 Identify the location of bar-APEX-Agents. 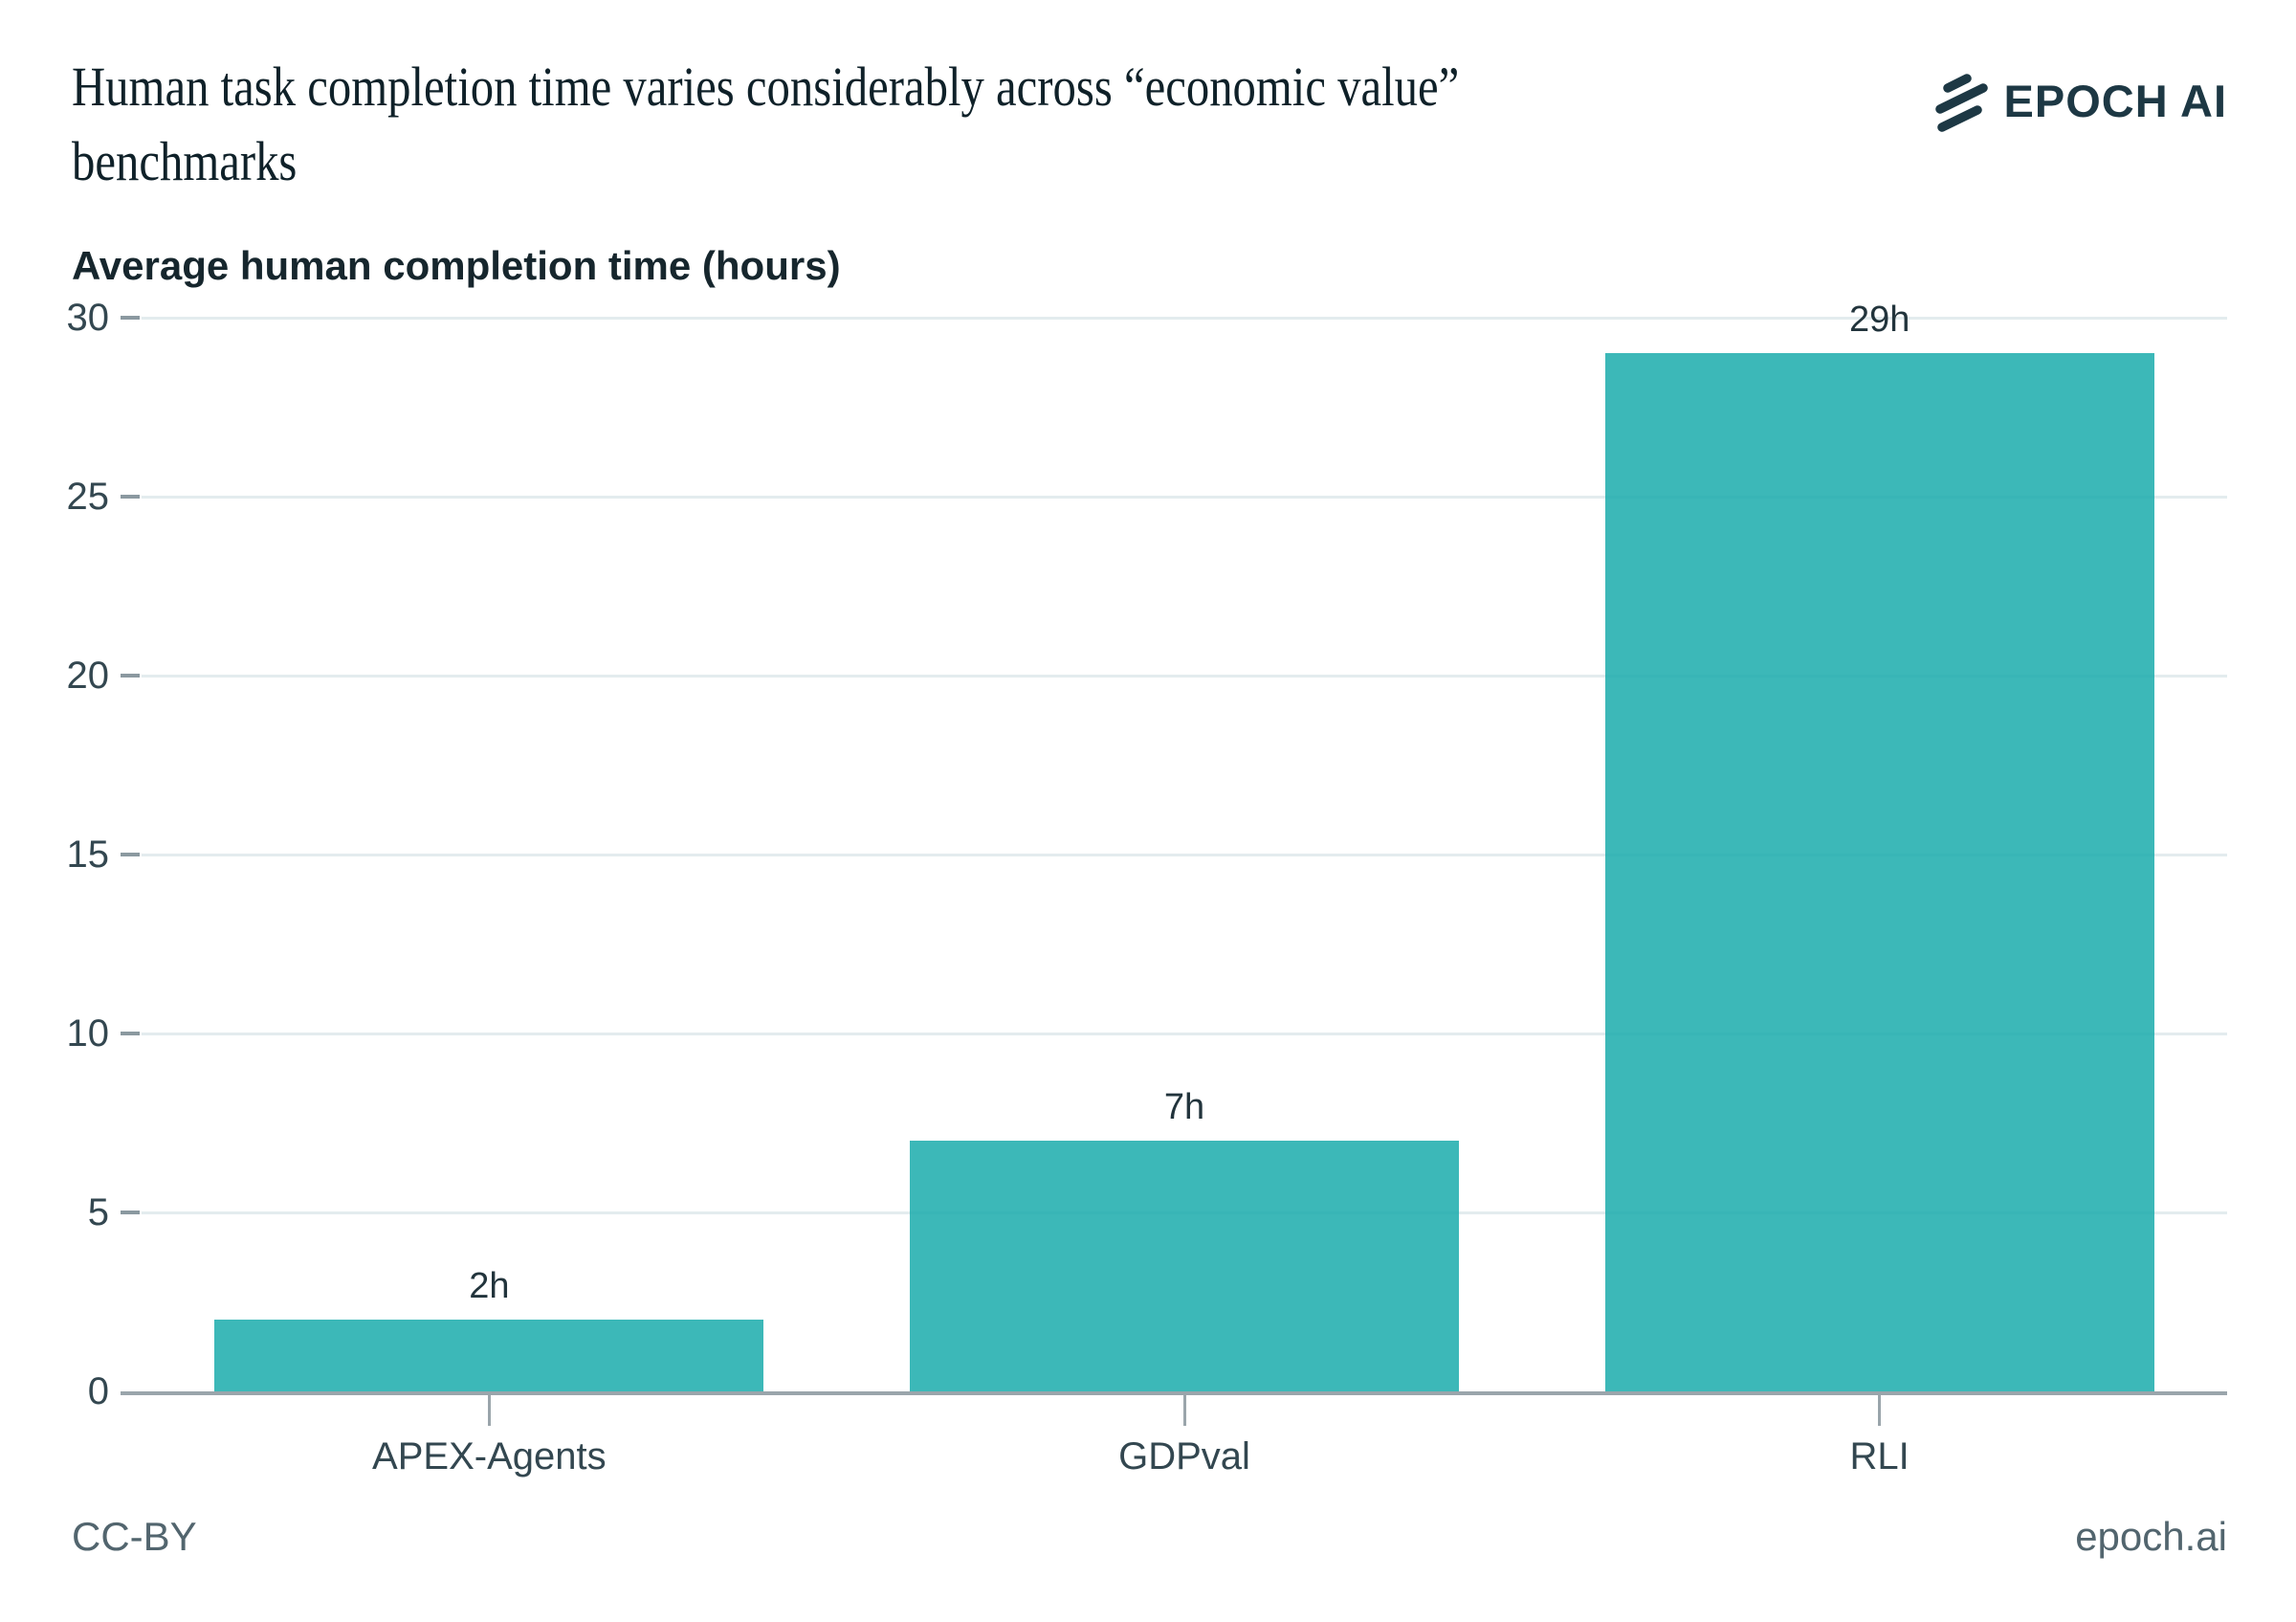
(489, 1355).